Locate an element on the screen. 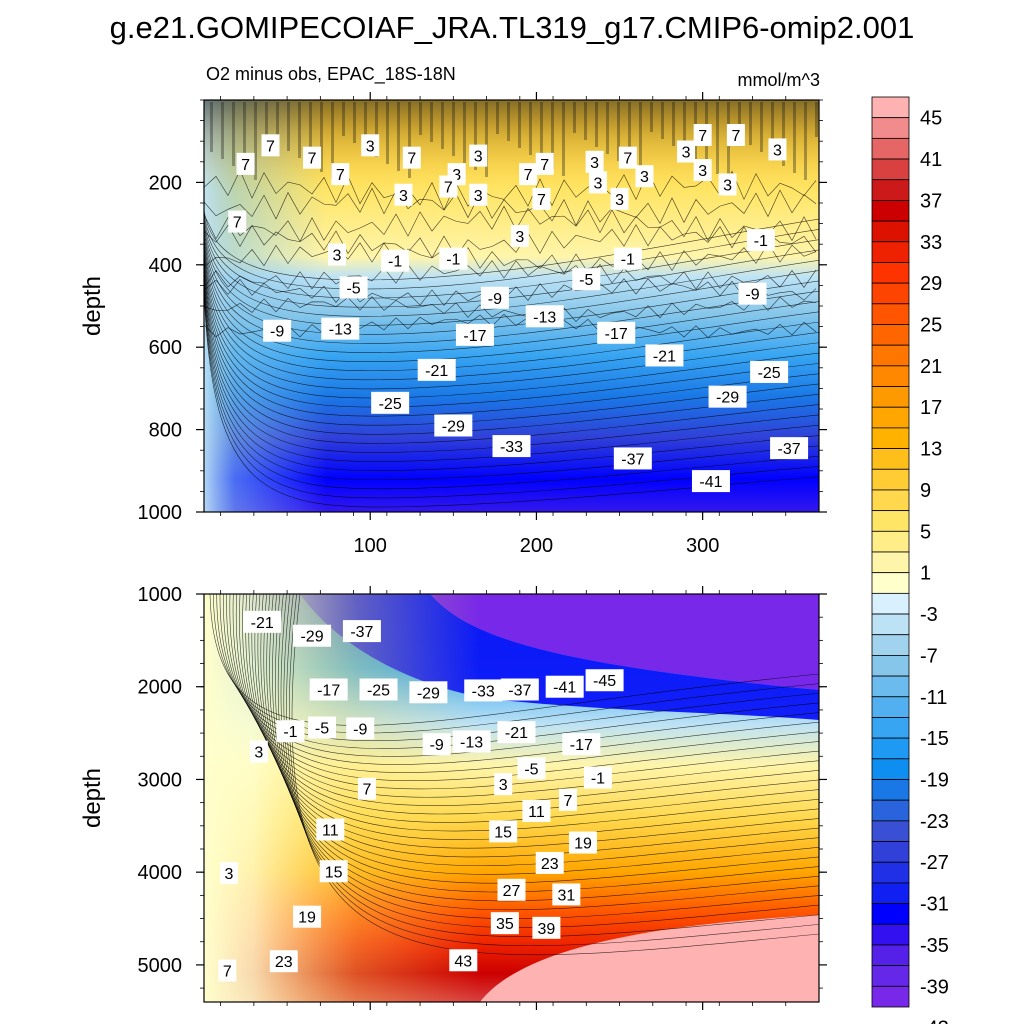  y-tick-label: 600 is located at coordinates (165, 348).